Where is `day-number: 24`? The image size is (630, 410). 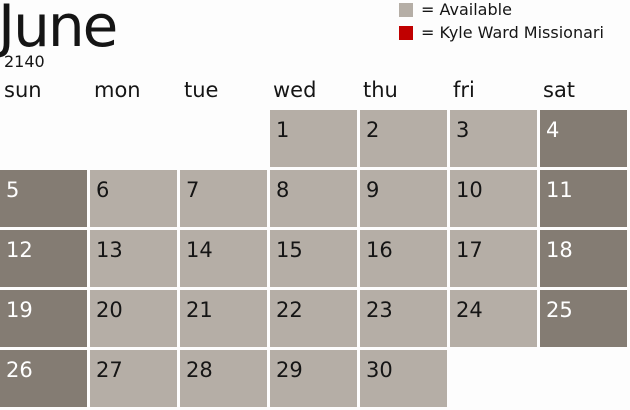 day-number: 24 is located at coordinates (469, 310).